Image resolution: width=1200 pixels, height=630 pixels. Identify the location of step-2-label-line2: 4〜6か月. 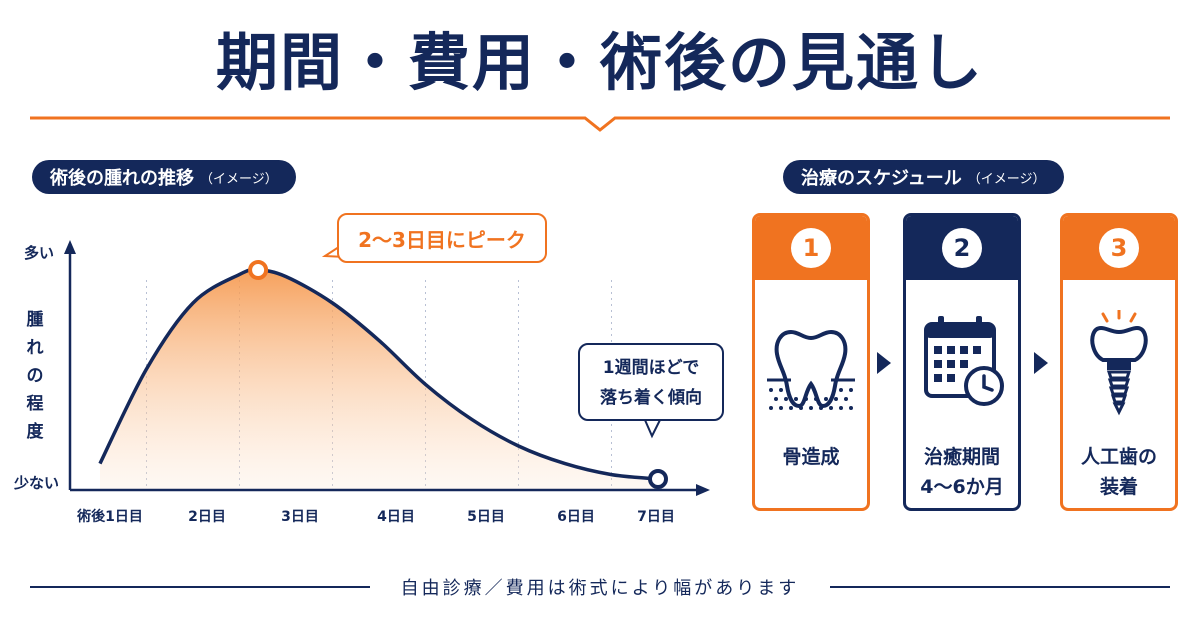
(962, 487).